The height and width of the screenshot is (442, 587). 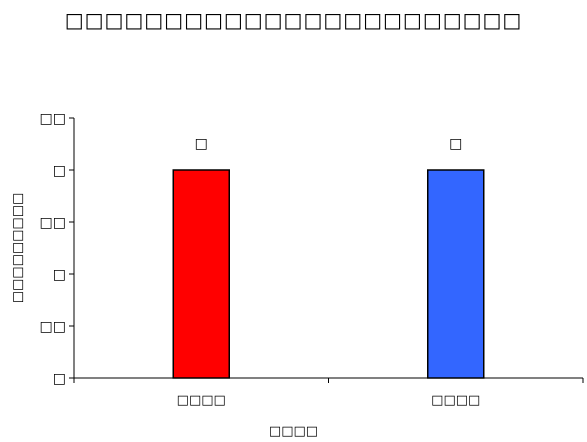 What do you see at coordinates (293, 431) in the screenshot?
I see `x-axis-label: □□□□` at bounding box center [293, 431].